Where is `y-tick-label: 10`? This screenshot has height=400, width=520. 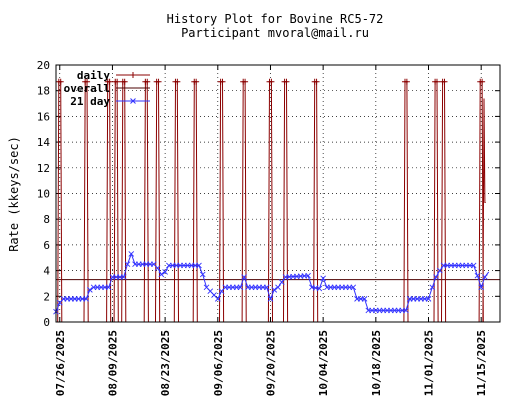
y-tick-label: 10 is located at coordinates (43, 194).